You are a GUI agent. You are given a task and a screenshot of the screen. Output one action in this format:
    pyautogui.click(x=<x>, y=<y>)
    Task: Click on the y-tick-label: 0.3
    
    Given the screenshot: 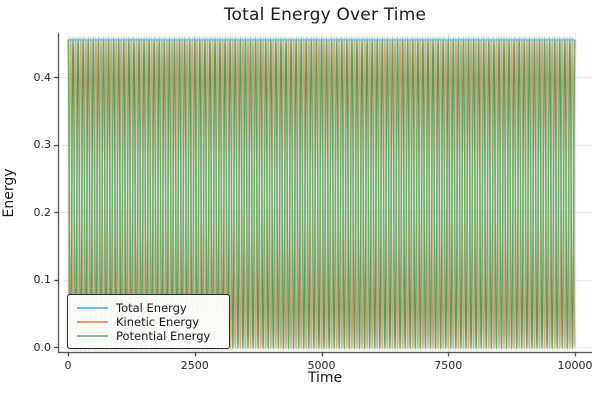 What is the action you would take?
    pyautogui.click(x=42, y=144)
    